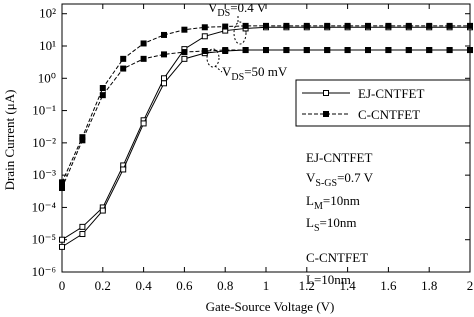 This screenshot has height=317, width=474. What do you see at coordinates (317, 228) in the screenshot?
I see `note-sub: S` at bounding box center [317, 228].